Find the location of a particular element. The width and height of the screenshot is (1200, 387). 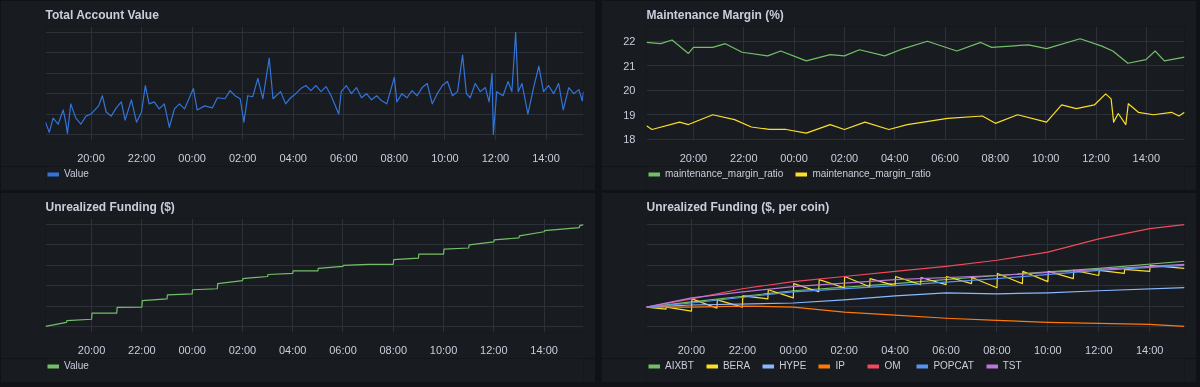

y-tick-label: 18 is located at coordinates (629, 139).